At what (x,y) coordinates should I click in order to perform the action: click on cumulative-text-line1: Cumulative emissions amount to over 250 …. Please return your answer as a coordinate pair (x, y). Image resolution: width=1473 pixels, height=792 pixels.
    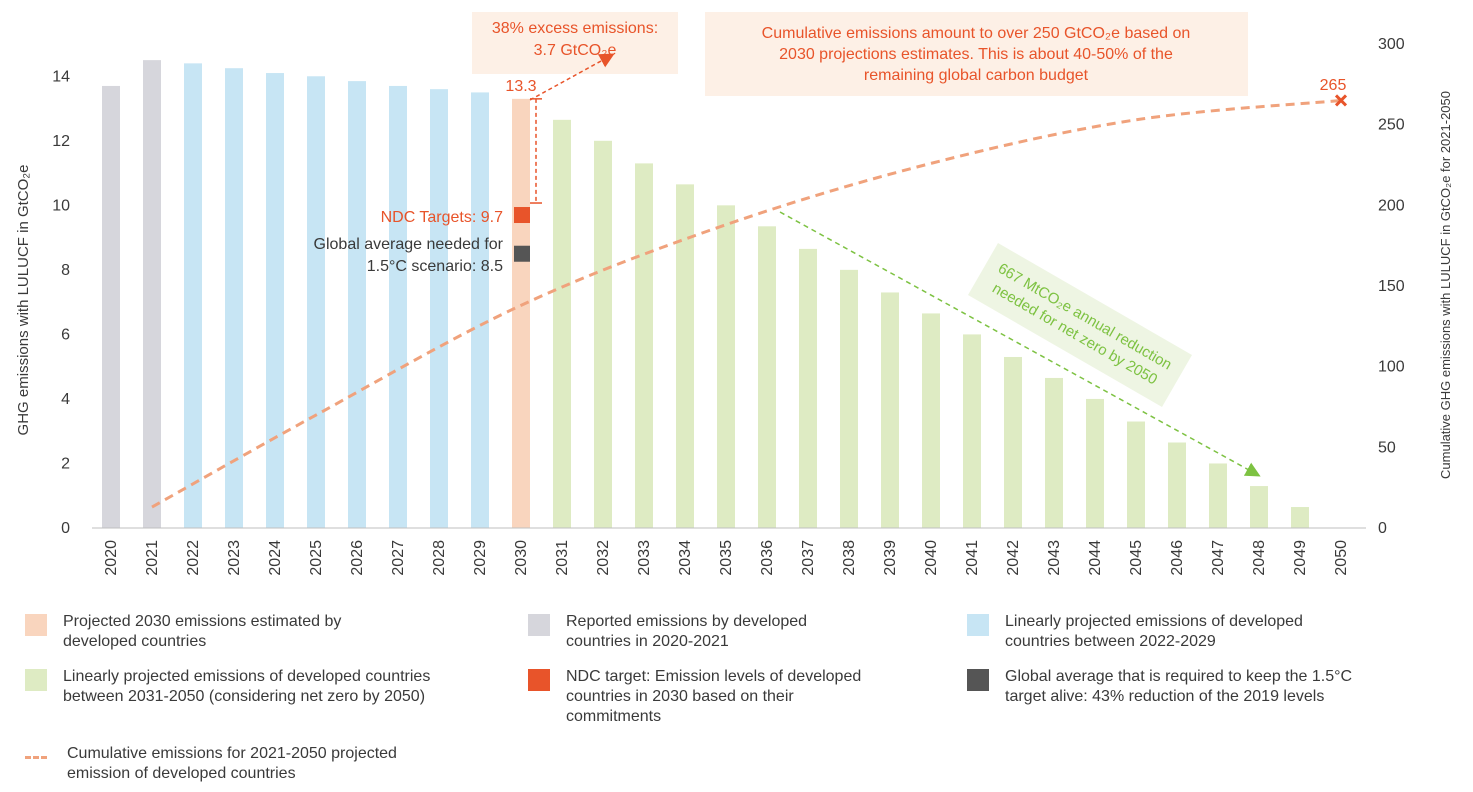
    Looking at the image, I should click on (976, 33).